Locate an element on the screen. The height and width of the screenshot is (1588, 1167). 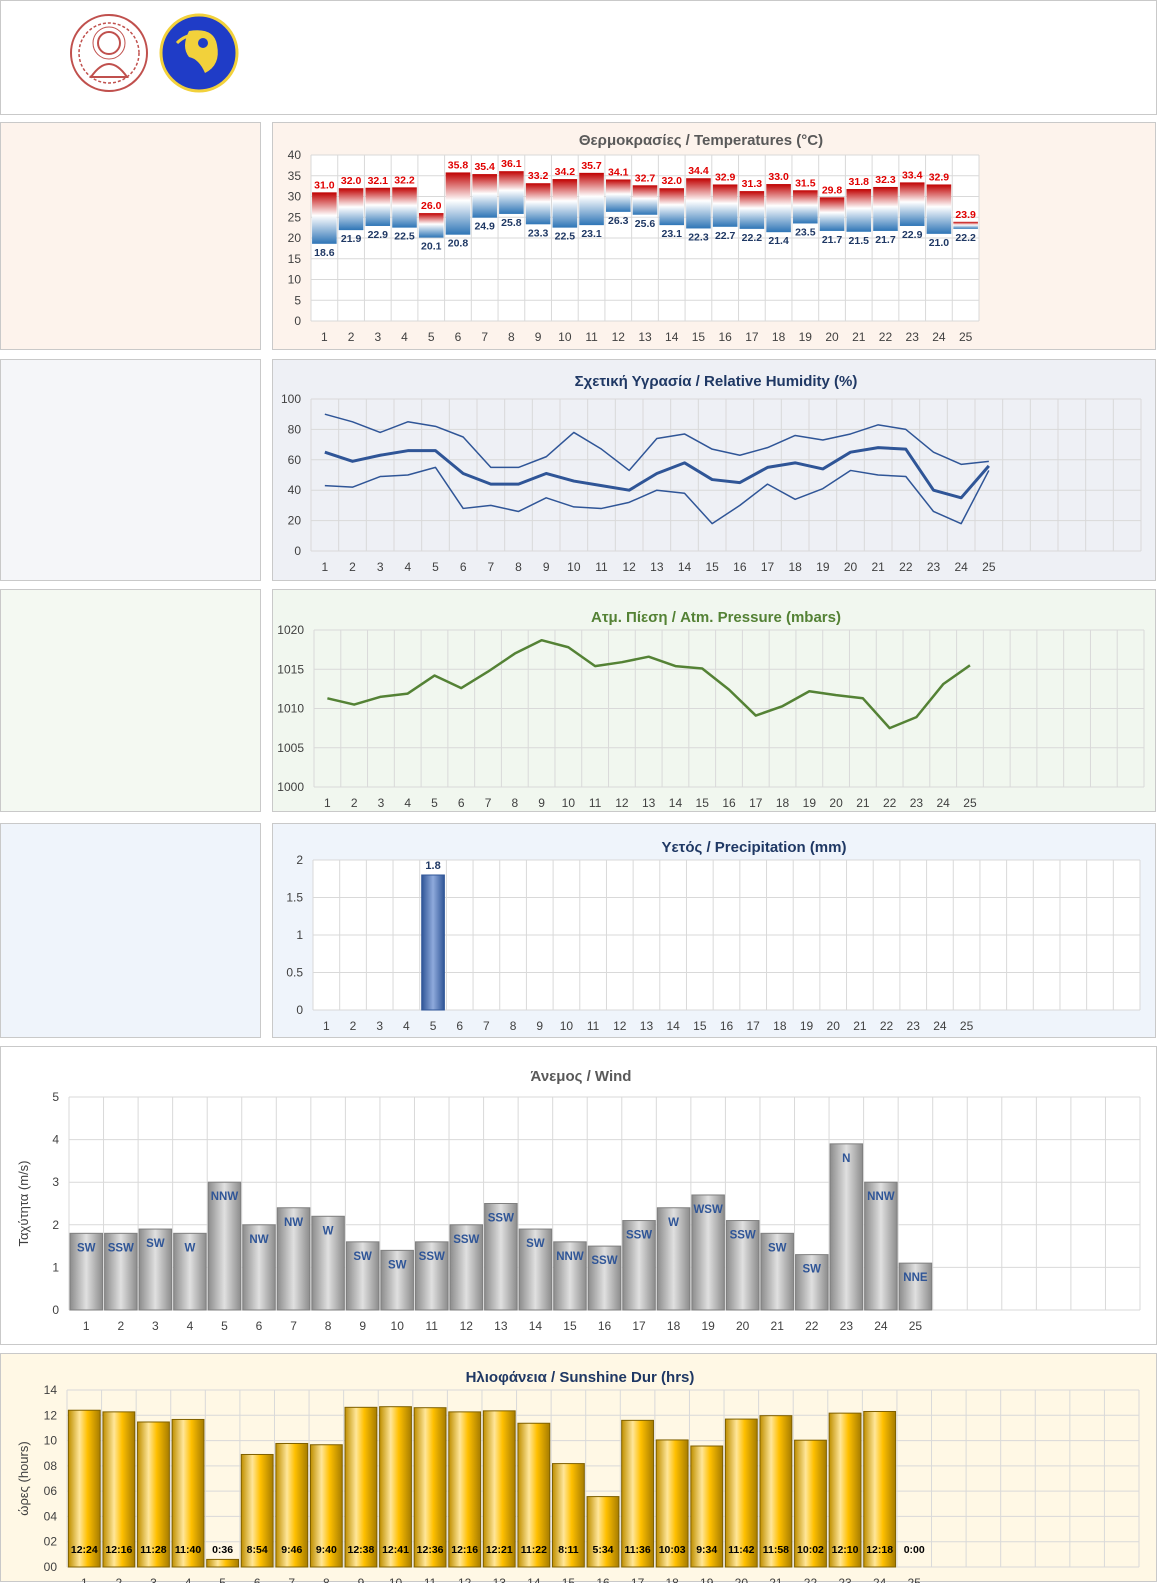
sunshine-duration-label: 12:10 is located at coordinates (845, 1550).